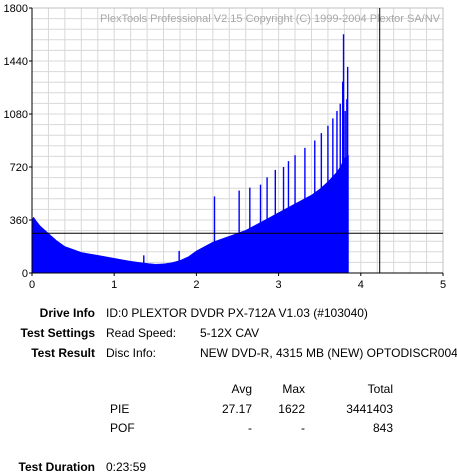 This screenshot has height=476, width=457. I want to click on x-tick-labels: 0 1 2 3 4 5, so click(237, 282).